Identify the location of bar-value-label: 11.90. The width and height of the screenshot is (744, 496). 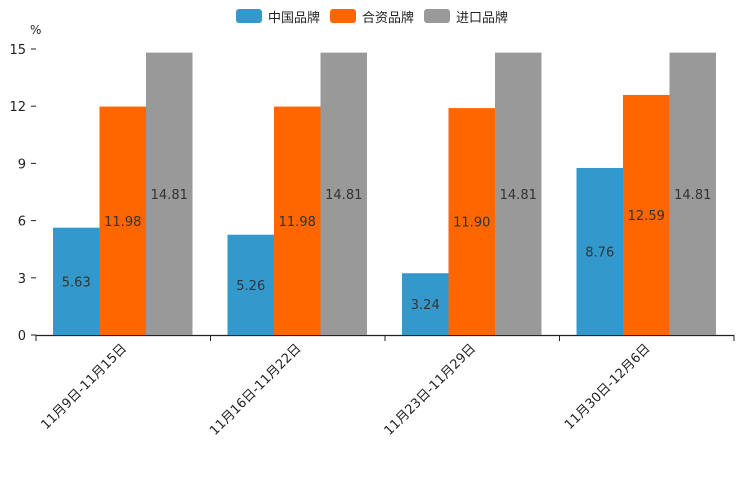
(471, 223).